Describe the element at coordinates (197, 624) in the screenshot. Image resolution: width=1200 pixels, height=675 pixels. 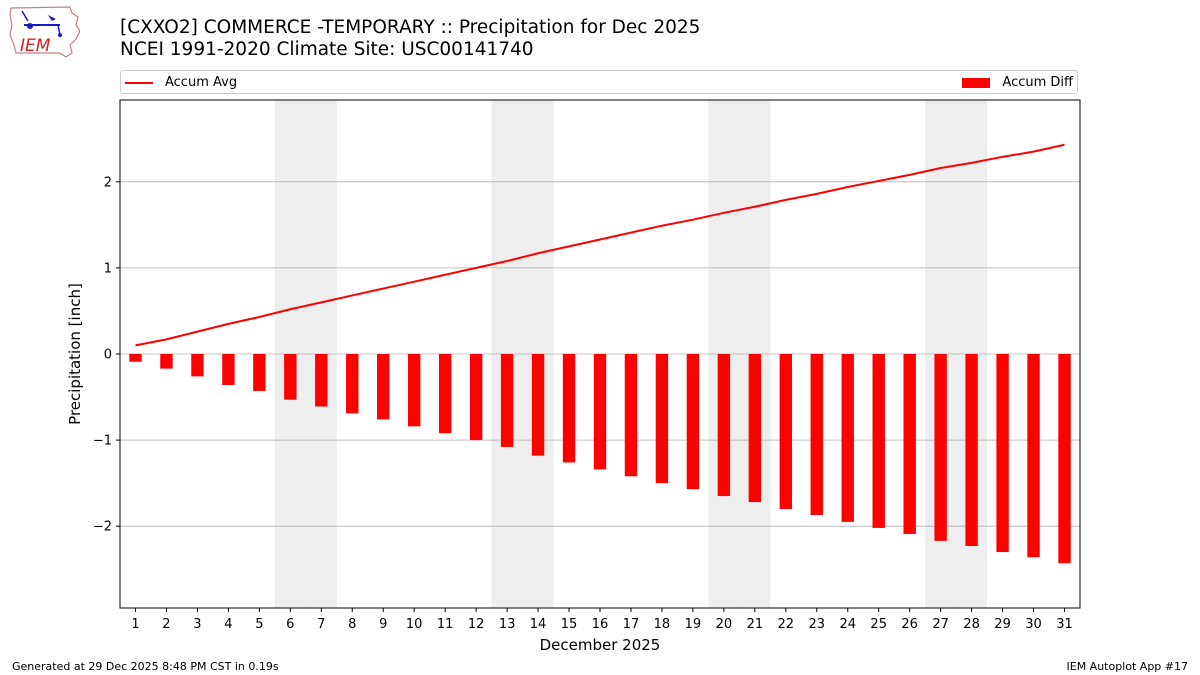
I see `x-tick-label: 3` at that location.